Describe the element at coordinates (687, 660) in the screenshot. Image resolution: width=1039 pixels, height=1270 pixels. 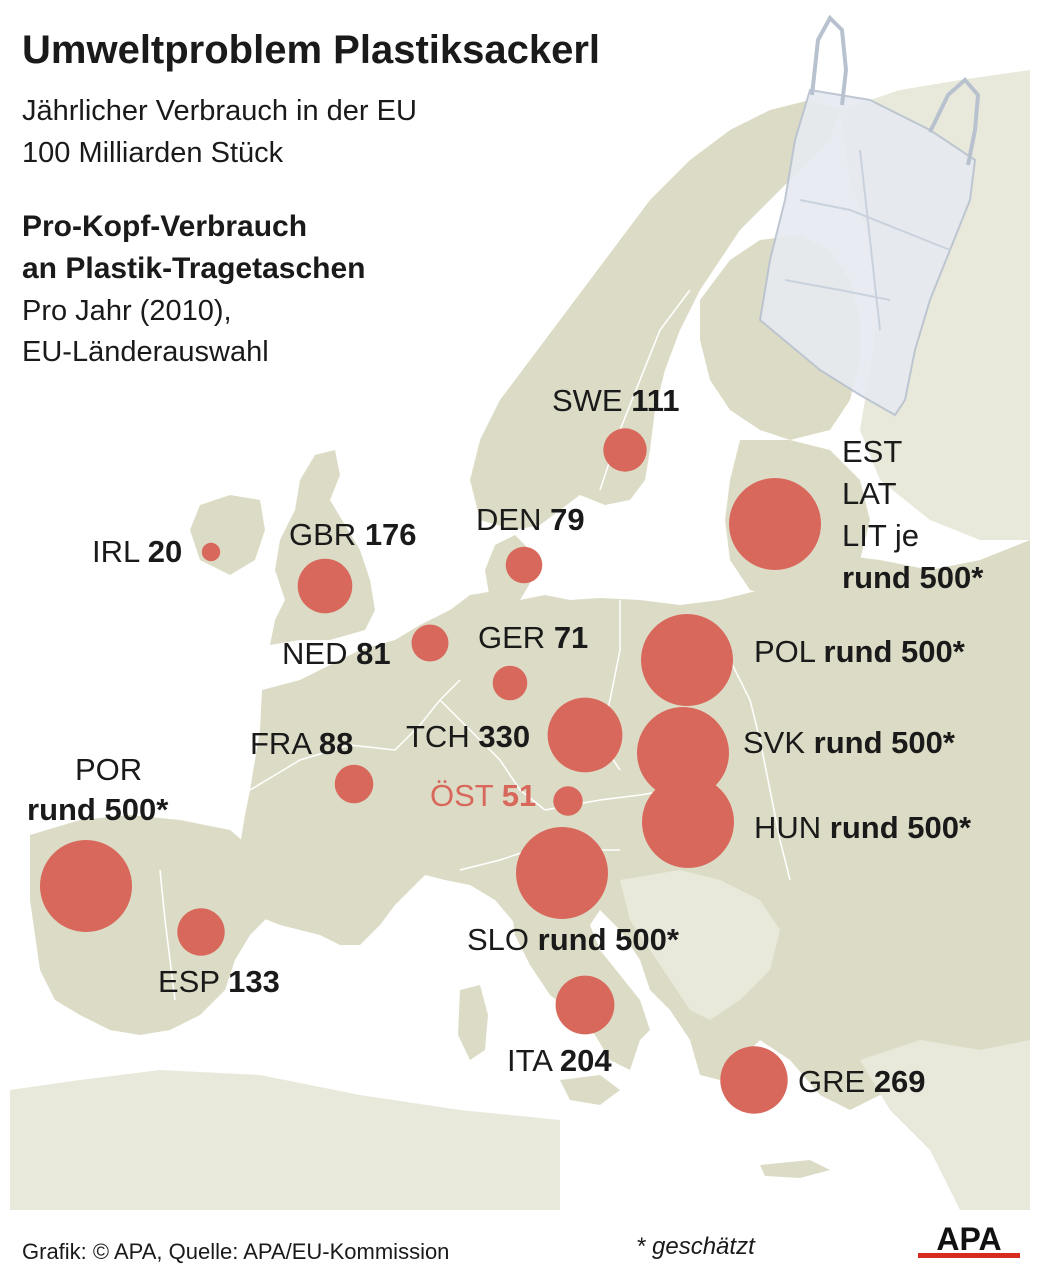
I see `bubble-pol` at that location.